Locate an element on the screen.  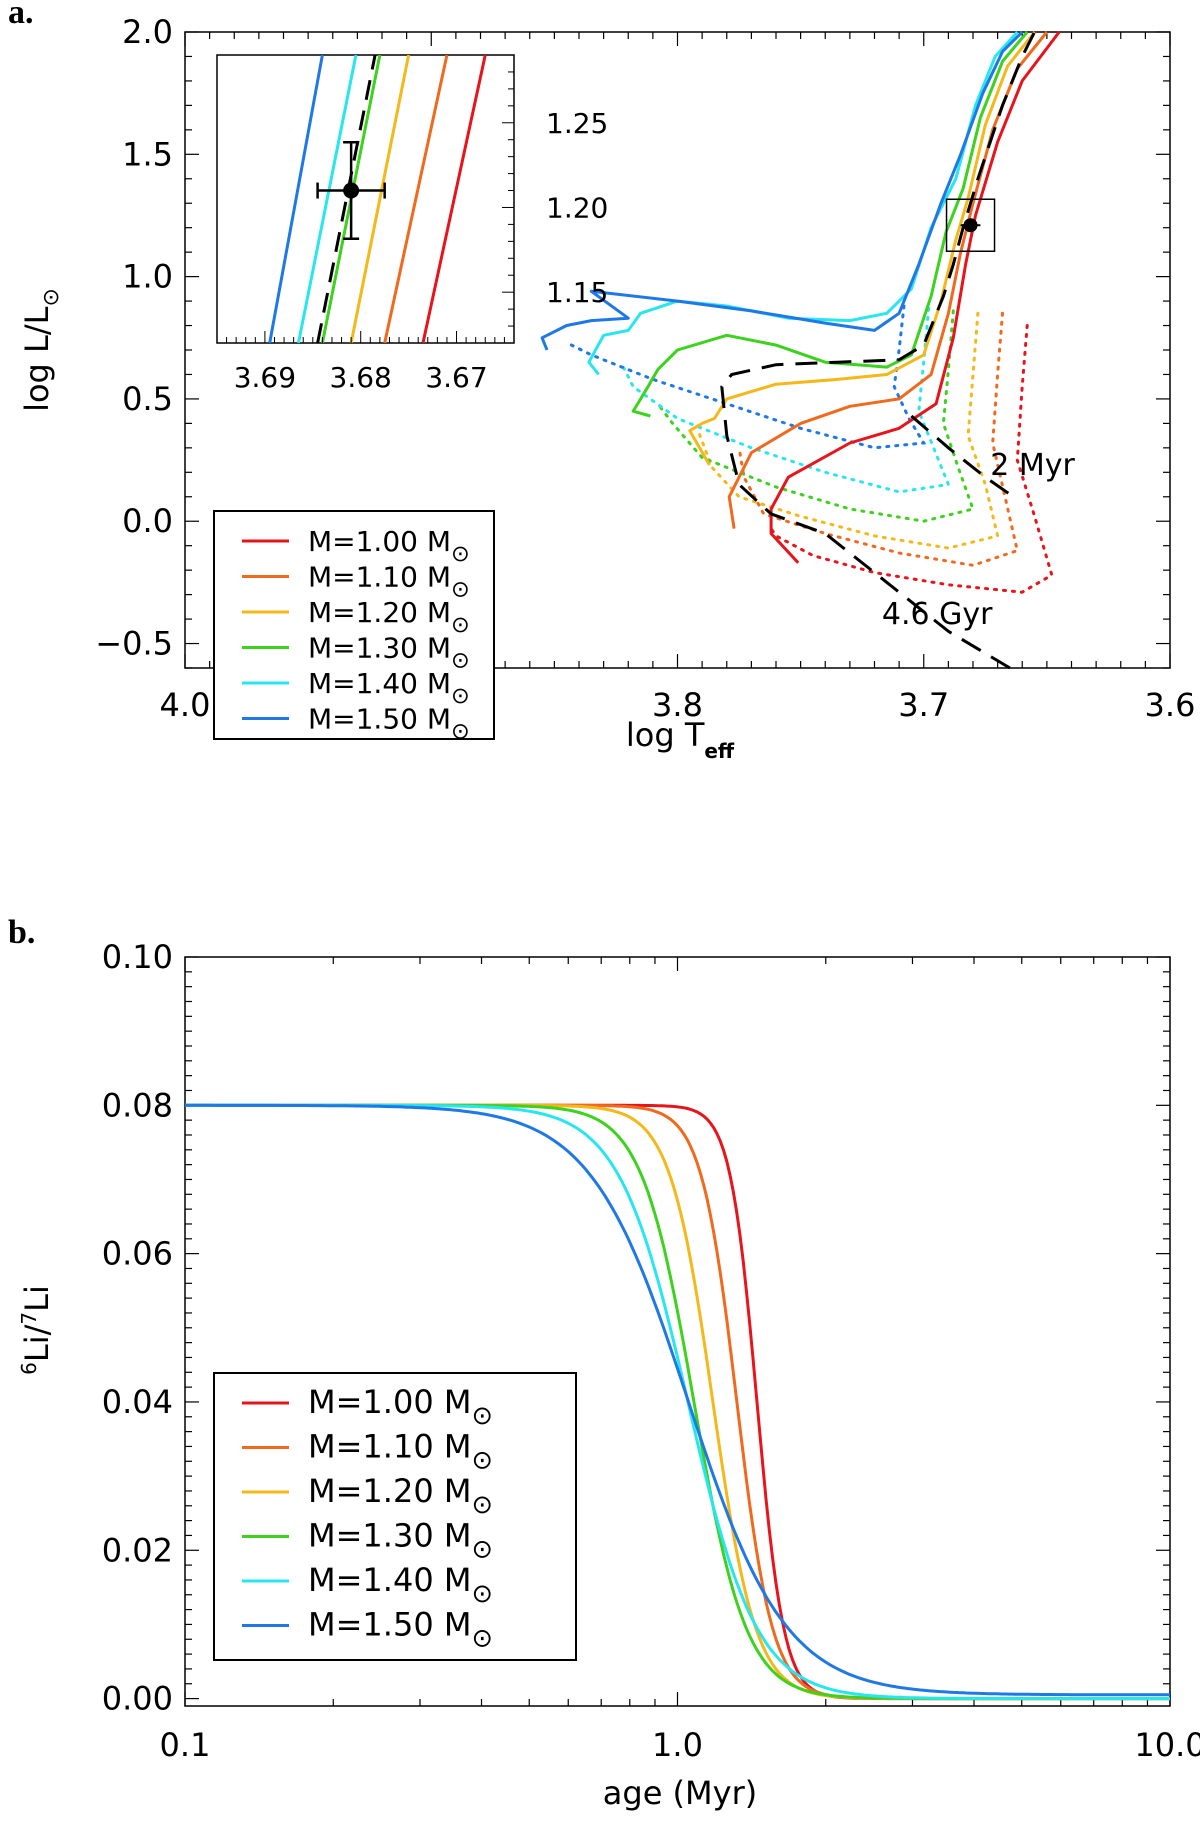
y-axis-label-b: 6Li/7Li is located at coordinates (36, 1330).